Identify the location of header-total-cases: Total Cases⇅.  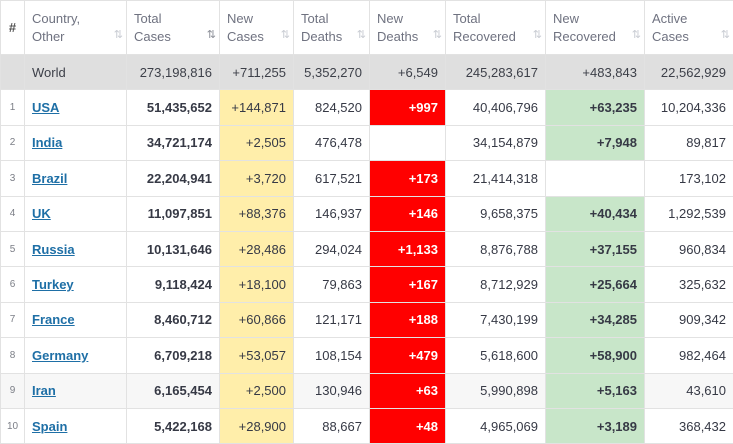
(173, 28).